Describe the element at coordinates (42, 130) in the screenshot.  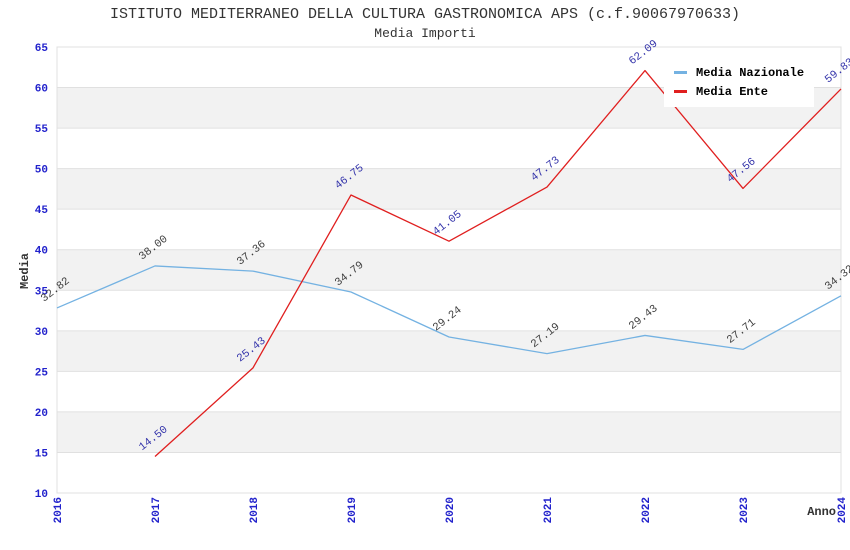
I see `y-tick-label: 55` at that location.